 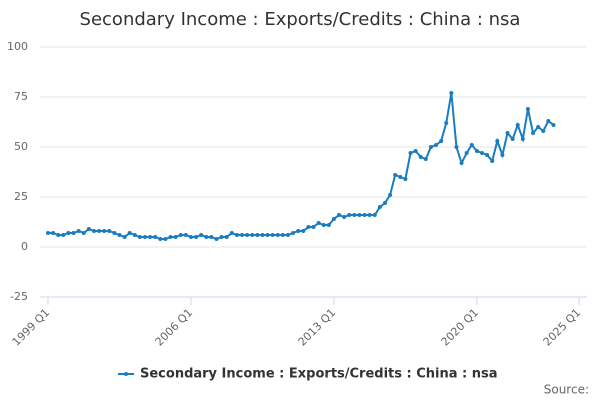 What do you see at coordinates (317, 327) in the screenshot?
I see `x-tick-label: 2013 Q1` at bounding box center [317, 327].